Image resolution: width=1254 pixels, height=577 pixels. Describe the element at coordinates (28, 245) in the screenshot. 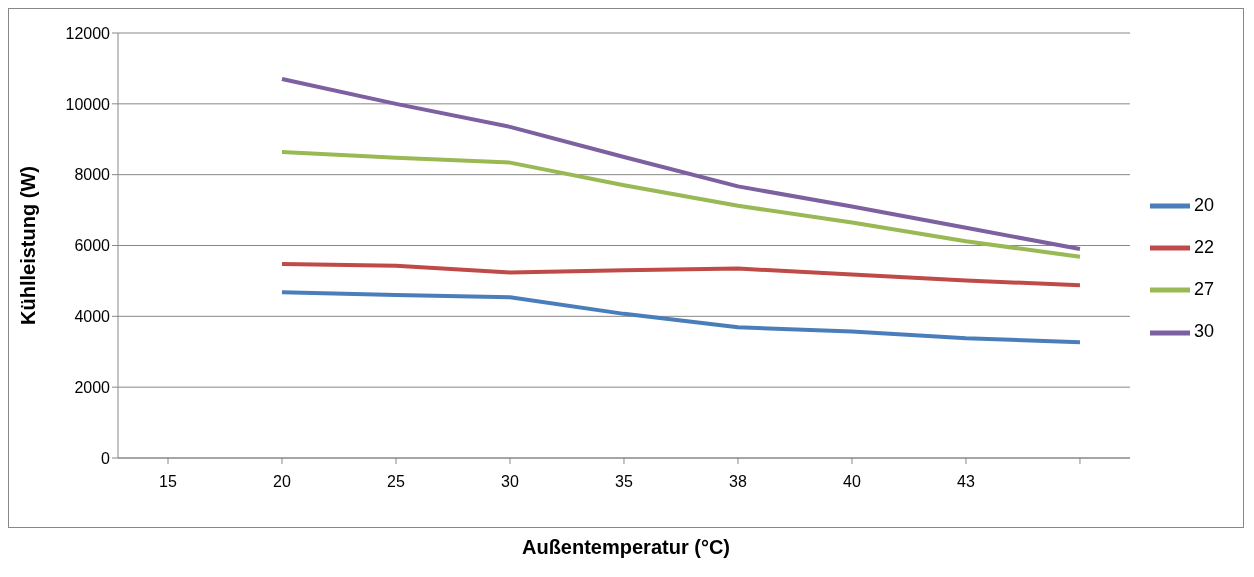

I see `y-axis-title: Kühlleistung (W)` at that location.